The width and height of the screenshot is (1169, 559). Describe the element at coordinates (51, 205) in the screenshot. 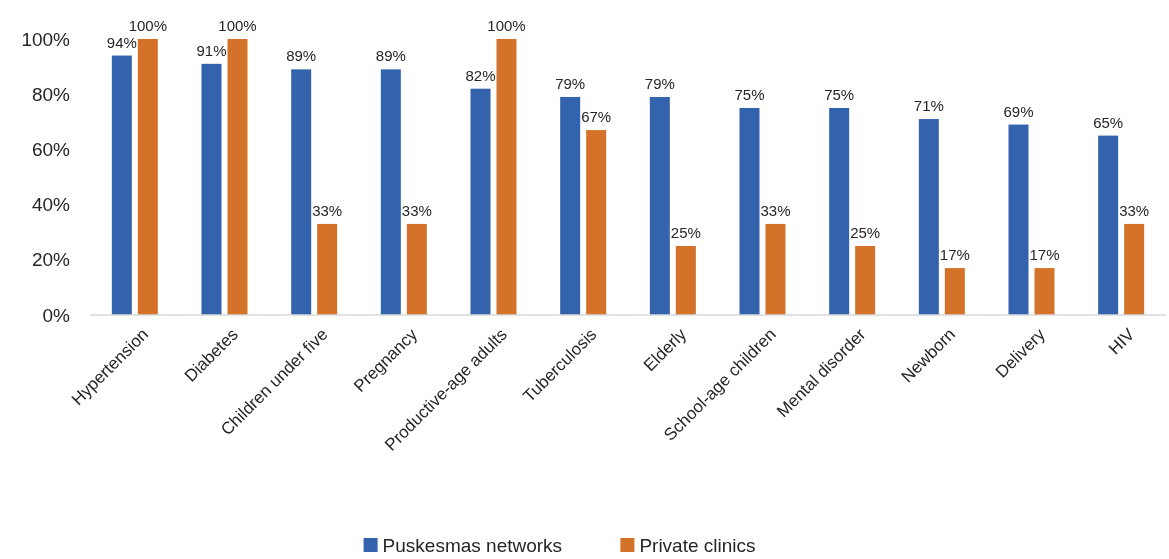

I see `y-tick-label: 40%` at that location.